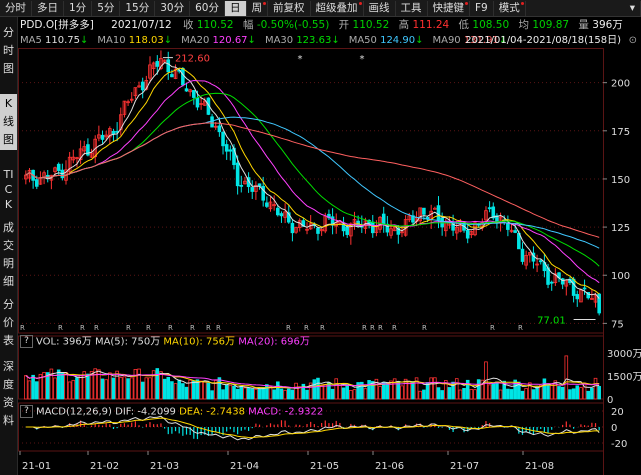 The height and width of the screenshot is (475, 641). I want to click on toolbar-item-14: F9, so click(482, 8).